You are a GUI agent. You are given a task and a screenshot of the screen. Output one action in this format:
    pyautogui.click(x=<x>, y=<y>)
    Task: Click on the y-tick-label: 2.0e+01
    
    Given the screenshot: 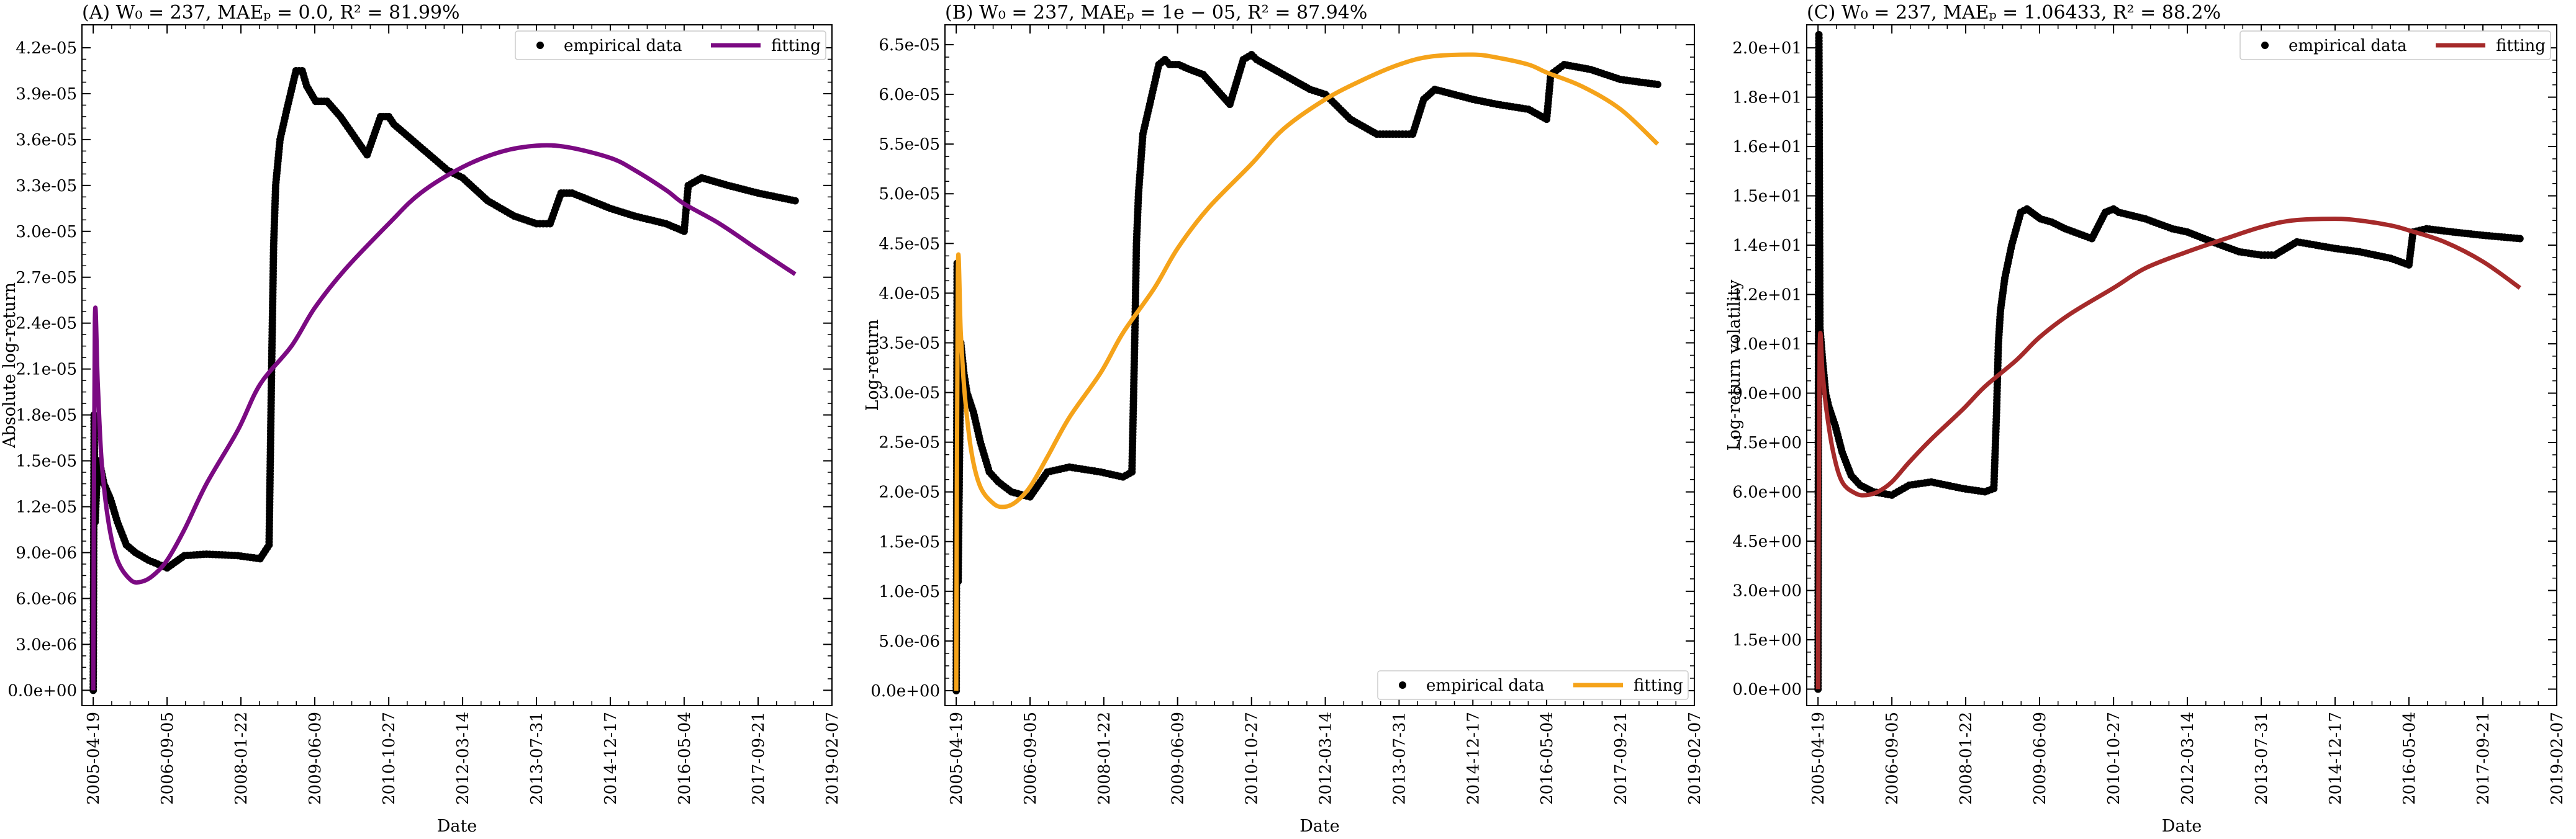 What is the action you would take?
    pyautogui.click(x=1767, y=48)
    